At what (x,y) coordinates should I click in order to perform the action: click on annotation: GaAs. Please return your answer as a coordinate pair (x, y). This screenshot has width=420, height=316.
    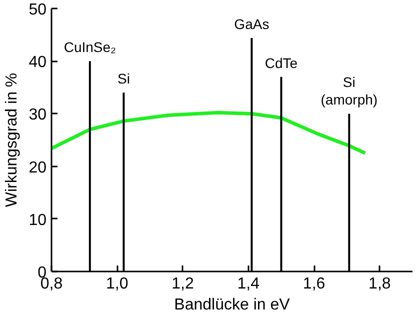
    Looking at the image, I should click on (252, 24).